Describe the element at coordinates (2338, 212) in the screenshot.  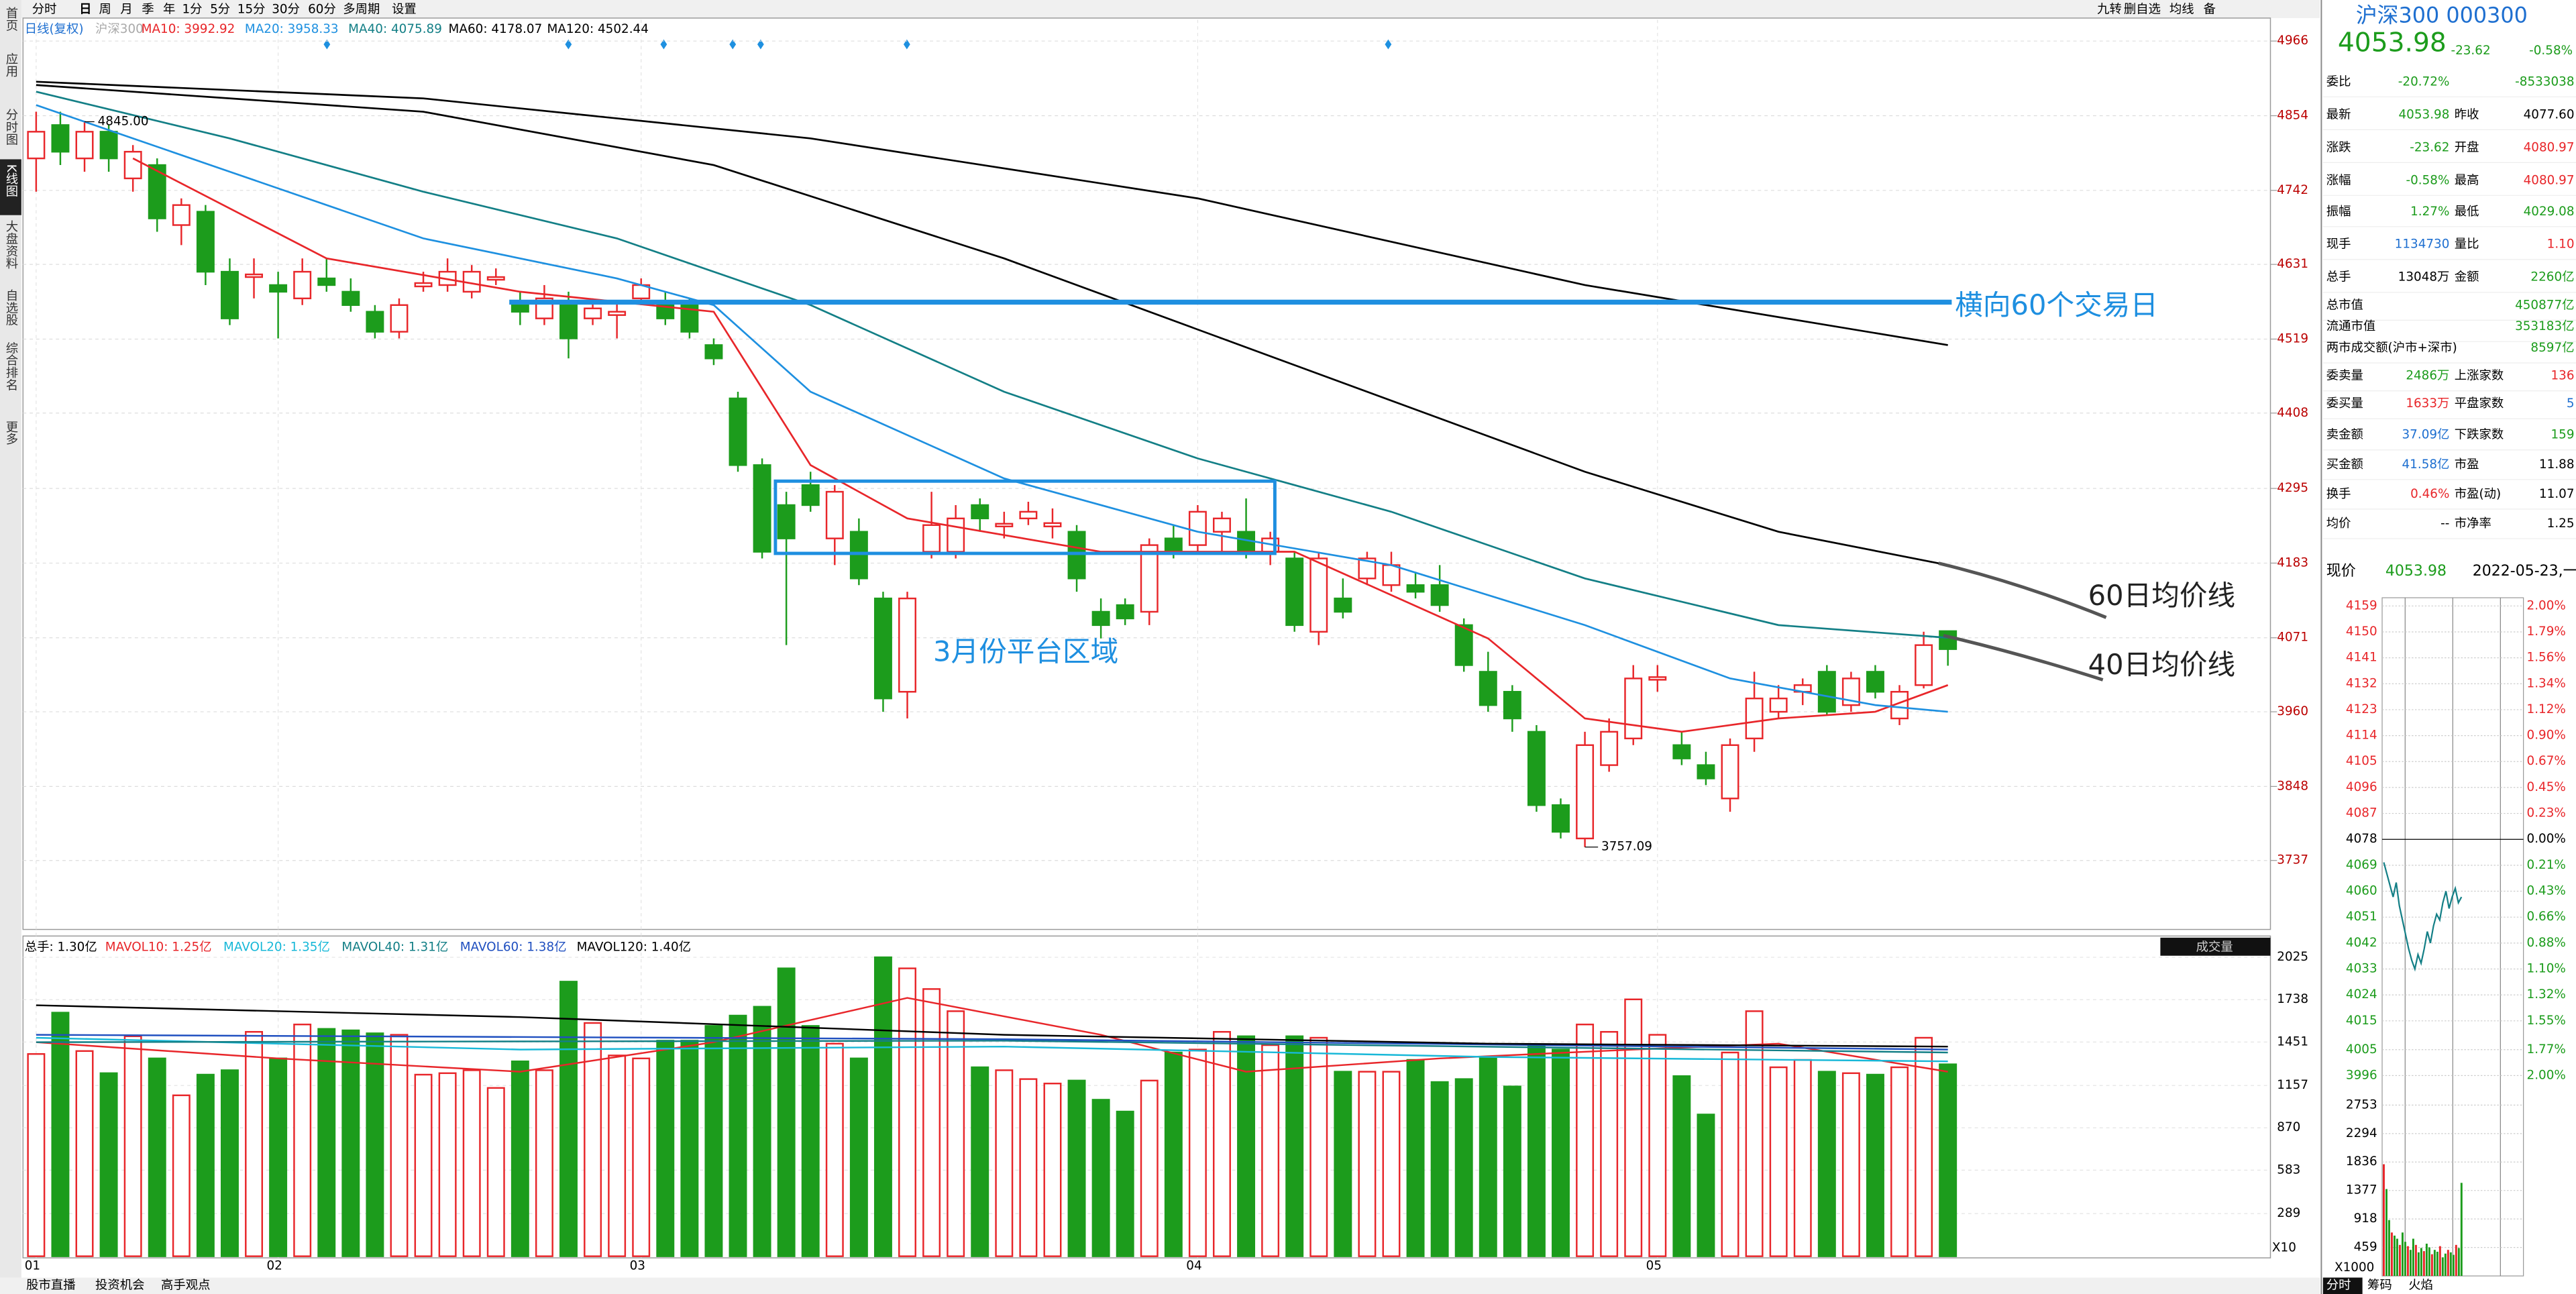
I see `quote-label: 振幅` at that location.